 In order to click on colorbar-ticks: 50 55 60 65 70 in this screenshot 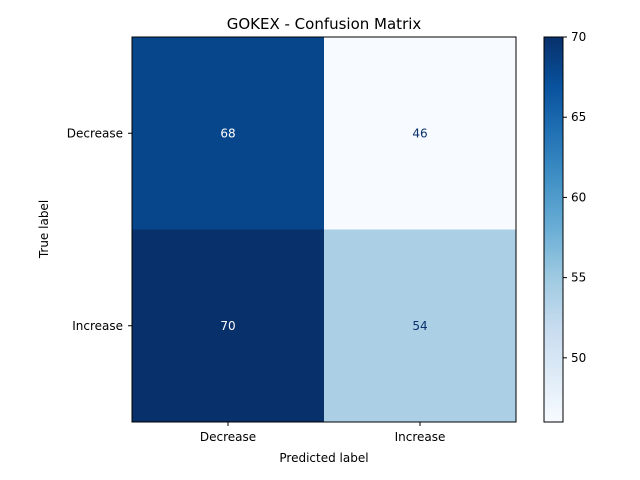, I will do `click(574, 197)`.